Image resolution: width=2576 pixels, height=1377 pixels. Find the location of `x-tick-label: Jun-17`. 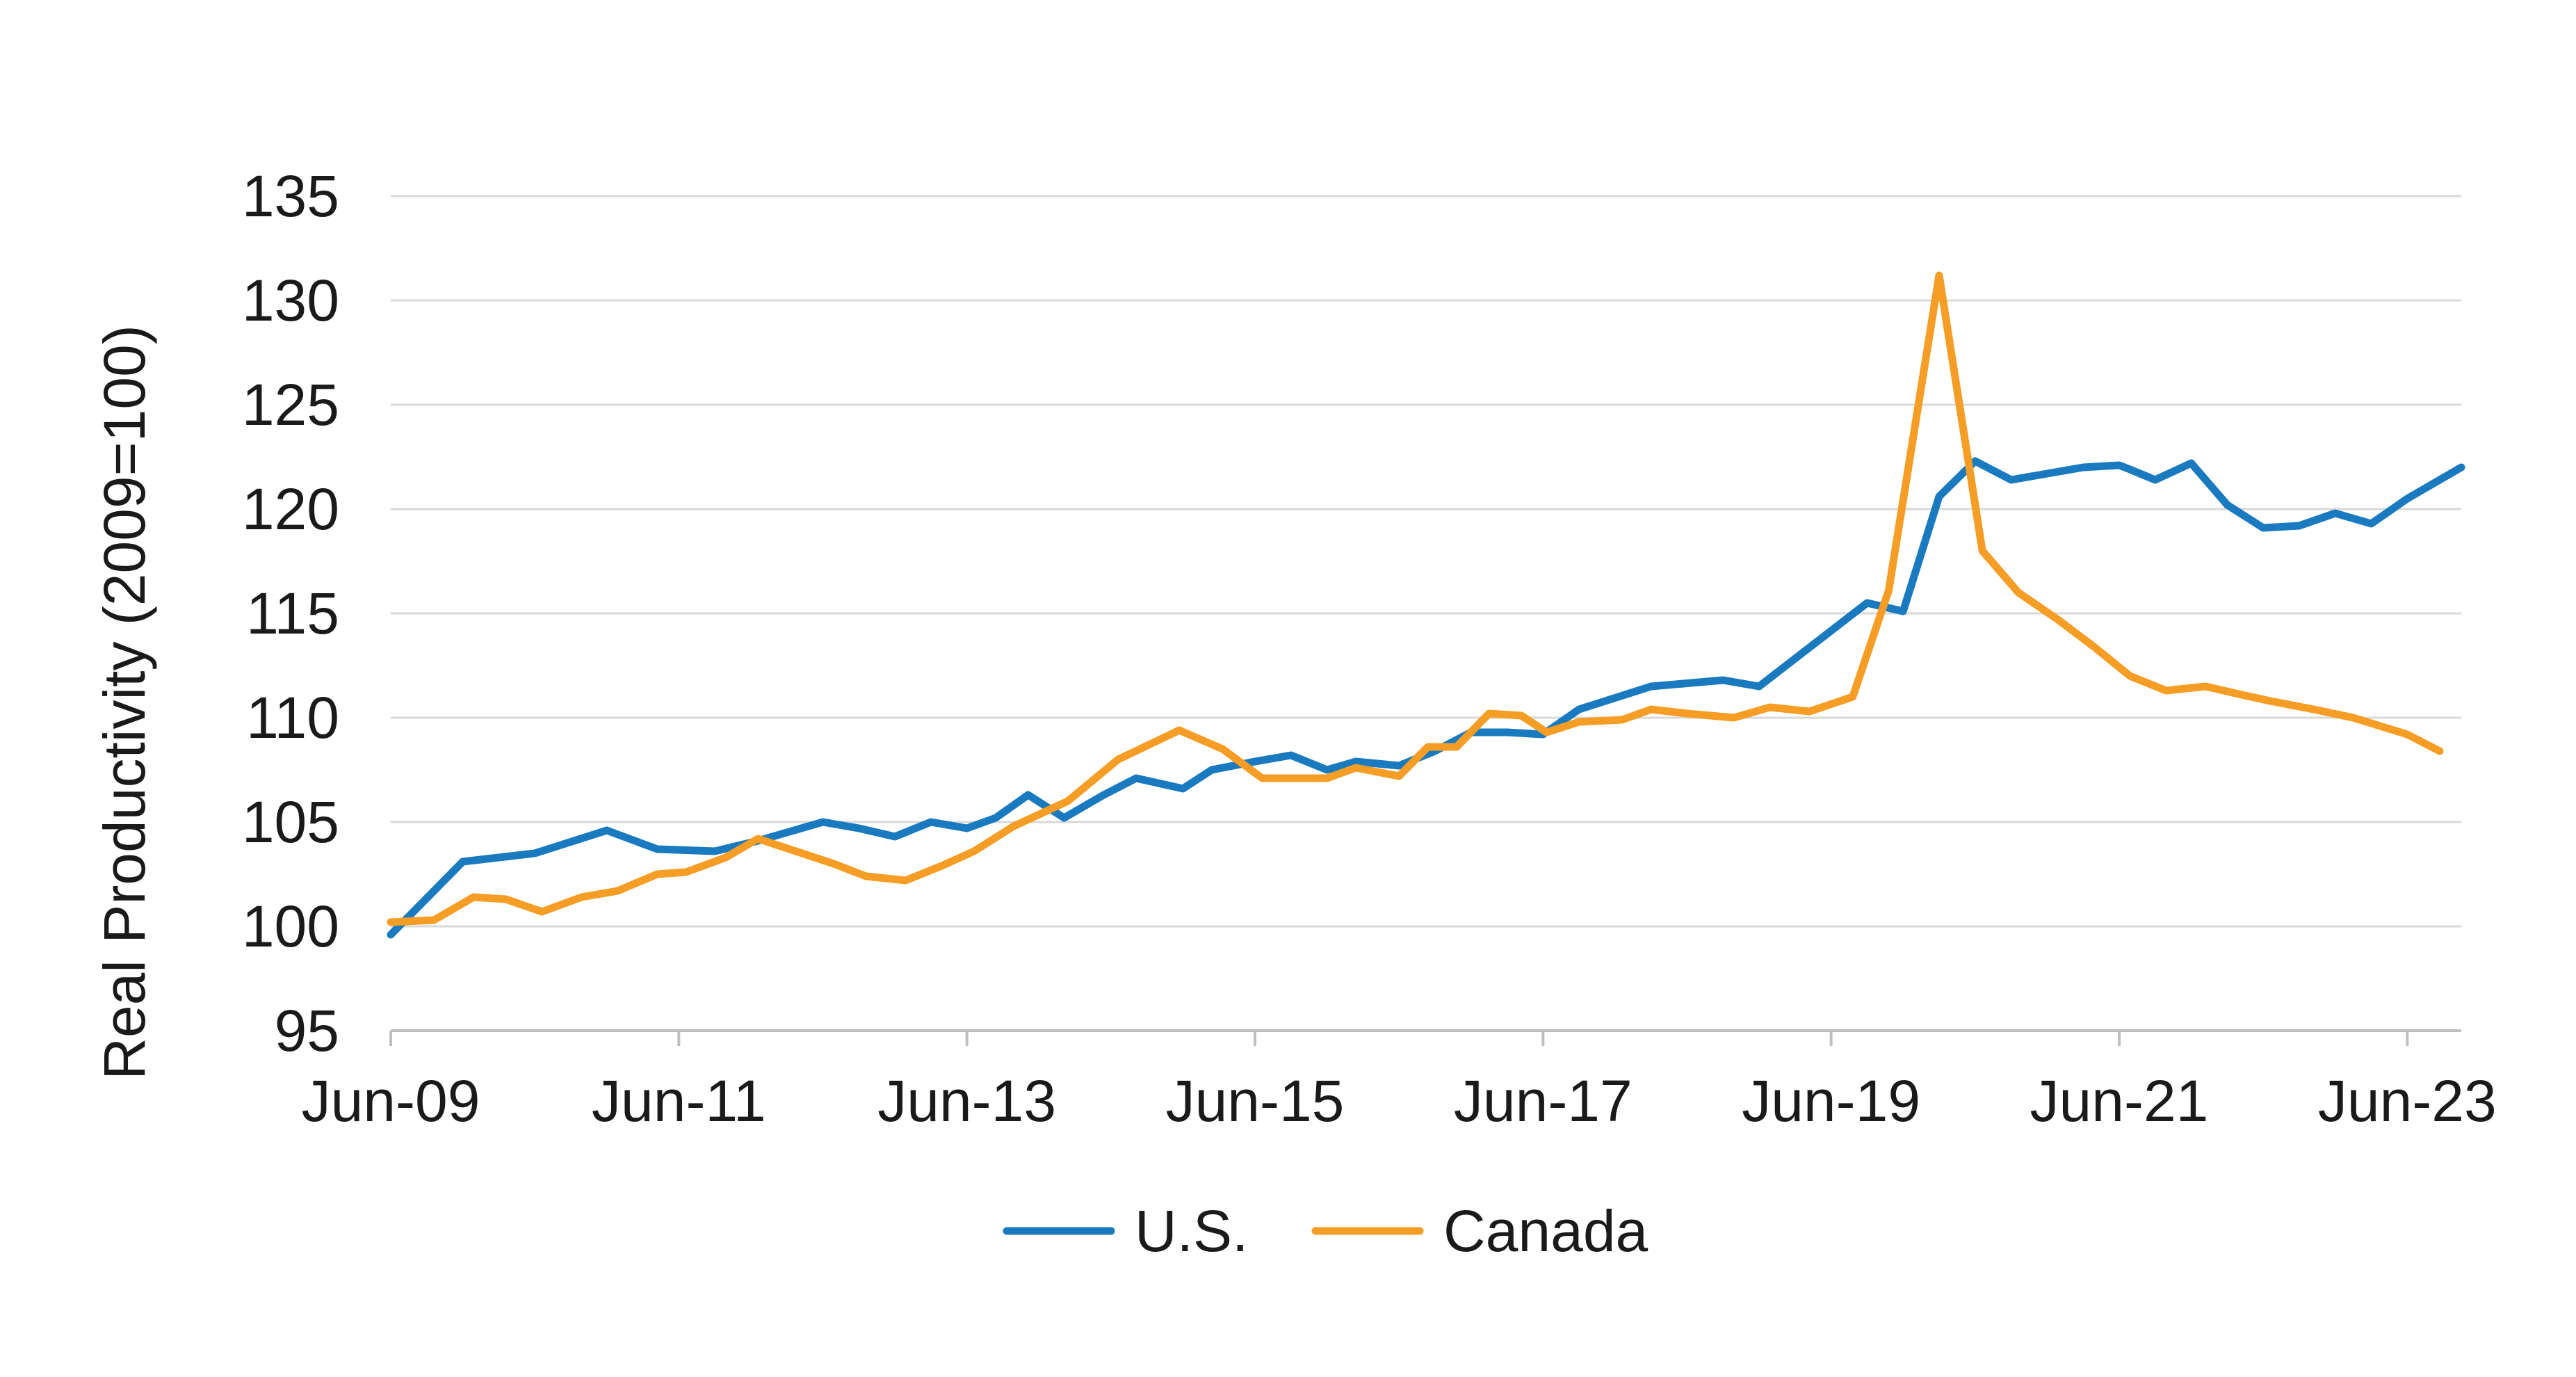

x-tick-label: Jun-17 is located at coordinates (1543, 1101).